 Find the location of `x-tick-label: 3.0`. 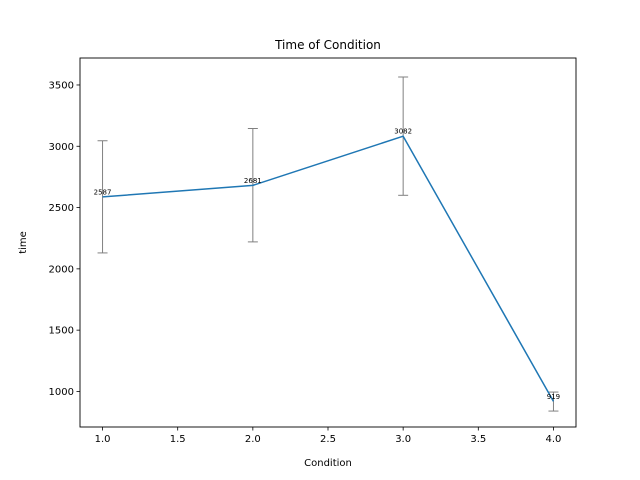

x-tick-label: 3.0 is located at coordinates (403, 439).